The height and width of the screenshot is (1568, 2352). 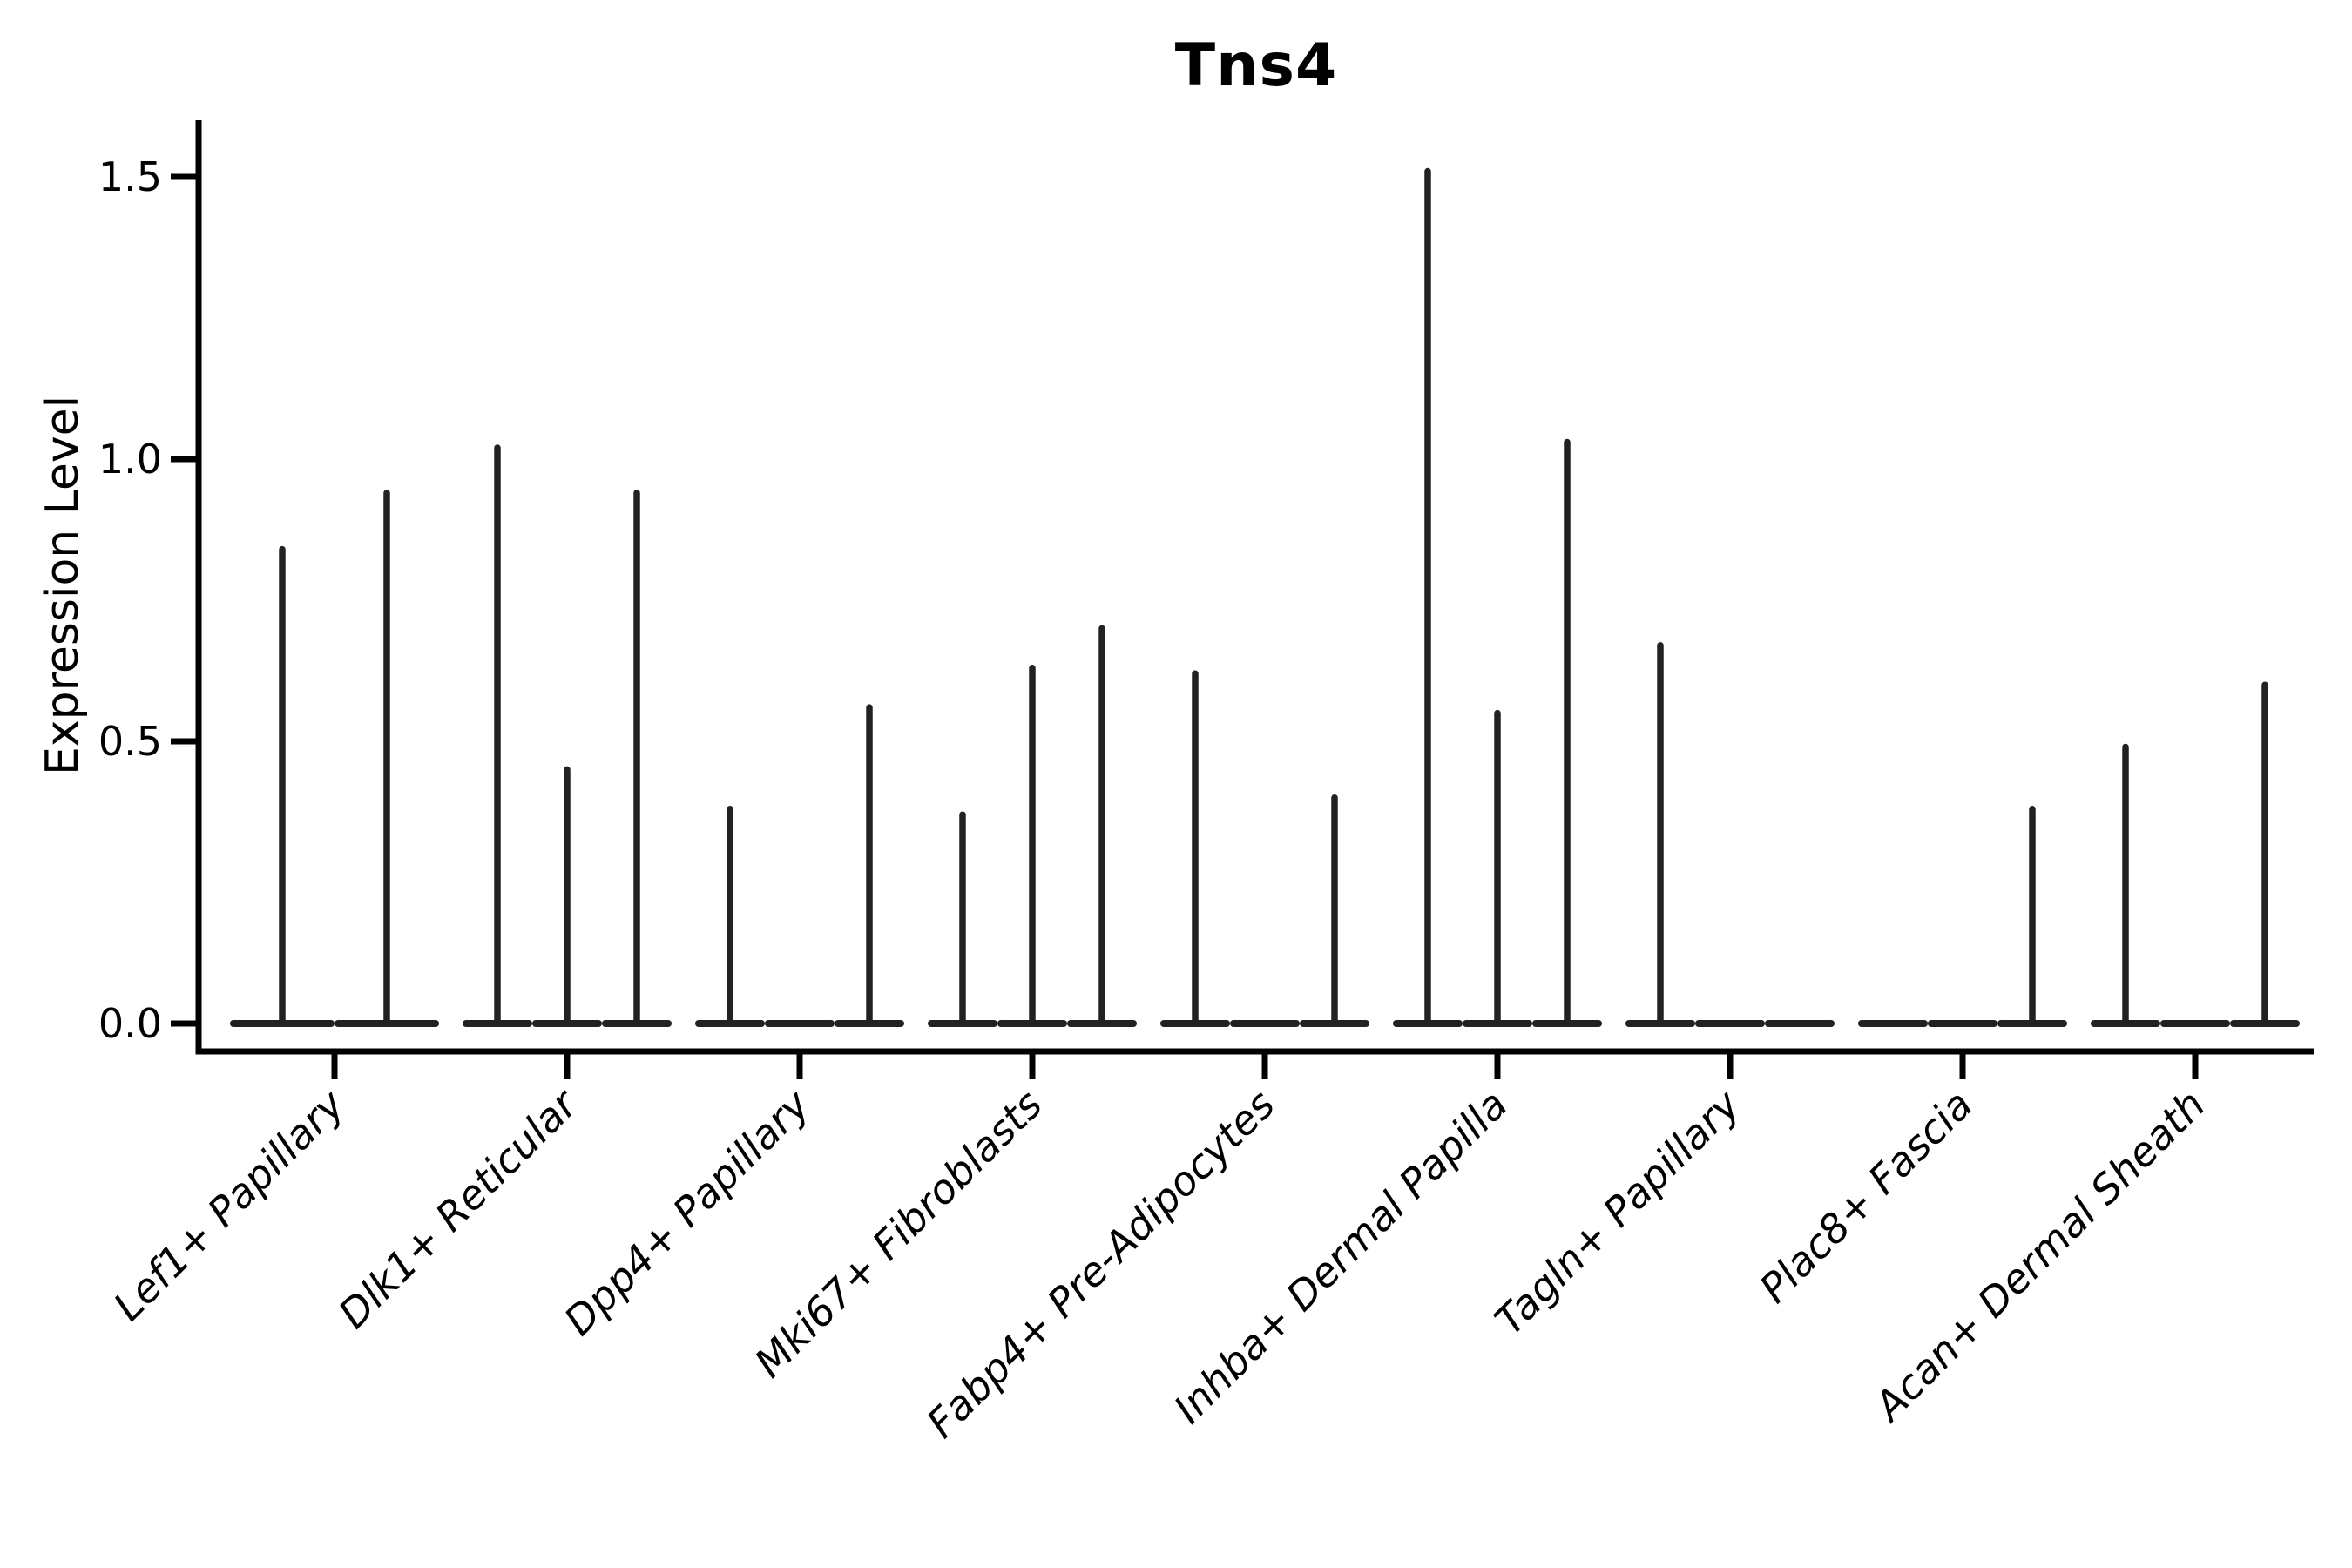 What do you see at coordinates (130, 741) in the screenshot?
I see `y-tick-label: 0.5` at bounding box center [130, 741].